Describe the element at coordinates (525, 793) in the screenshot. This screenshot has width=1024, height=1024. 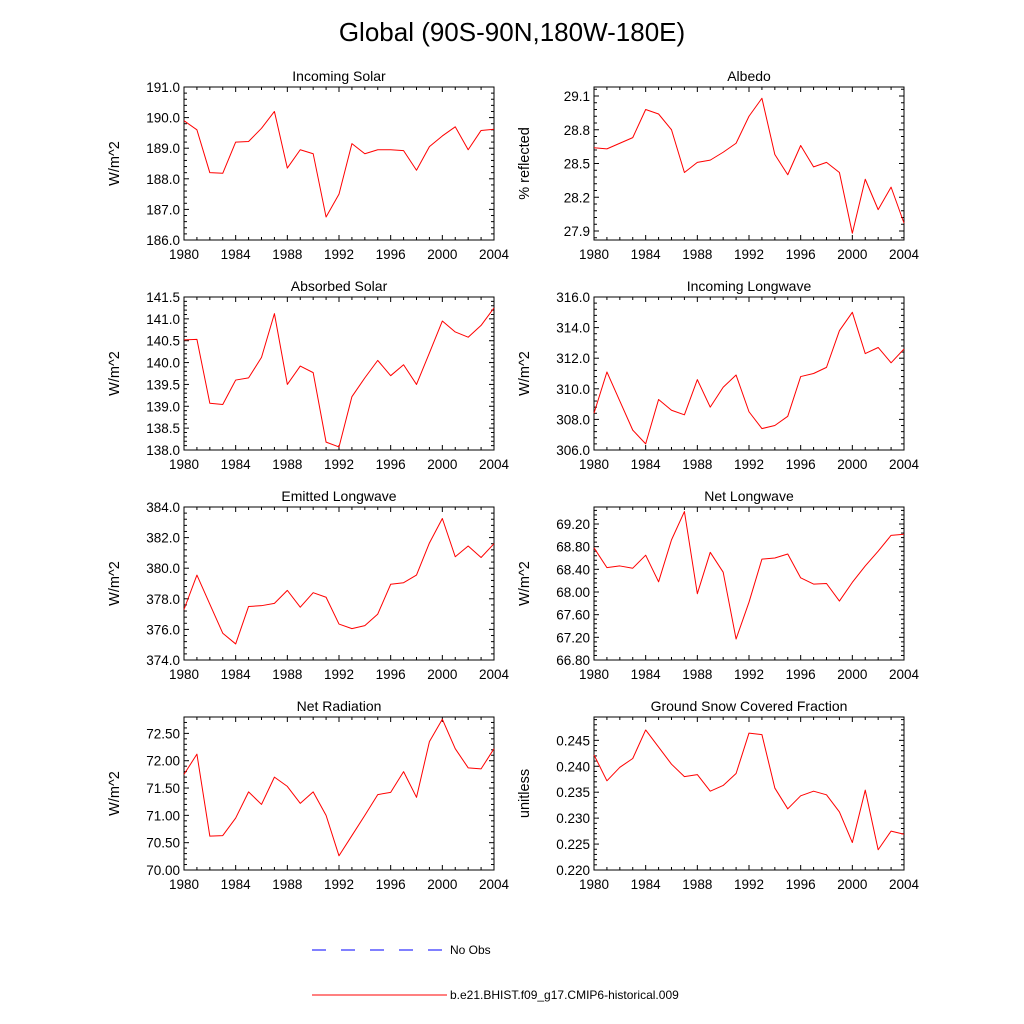
I see `y-axis-label: unitless` at that location.